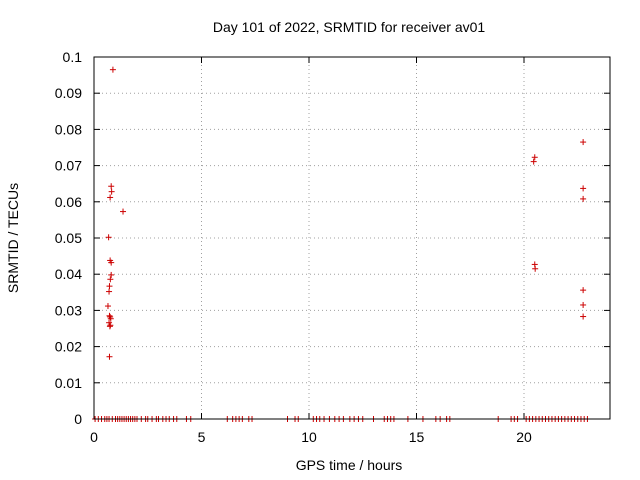  Describe the element at coordinates (417, 437) in the screenshot. I see `x-tick-label: 15` at that location.